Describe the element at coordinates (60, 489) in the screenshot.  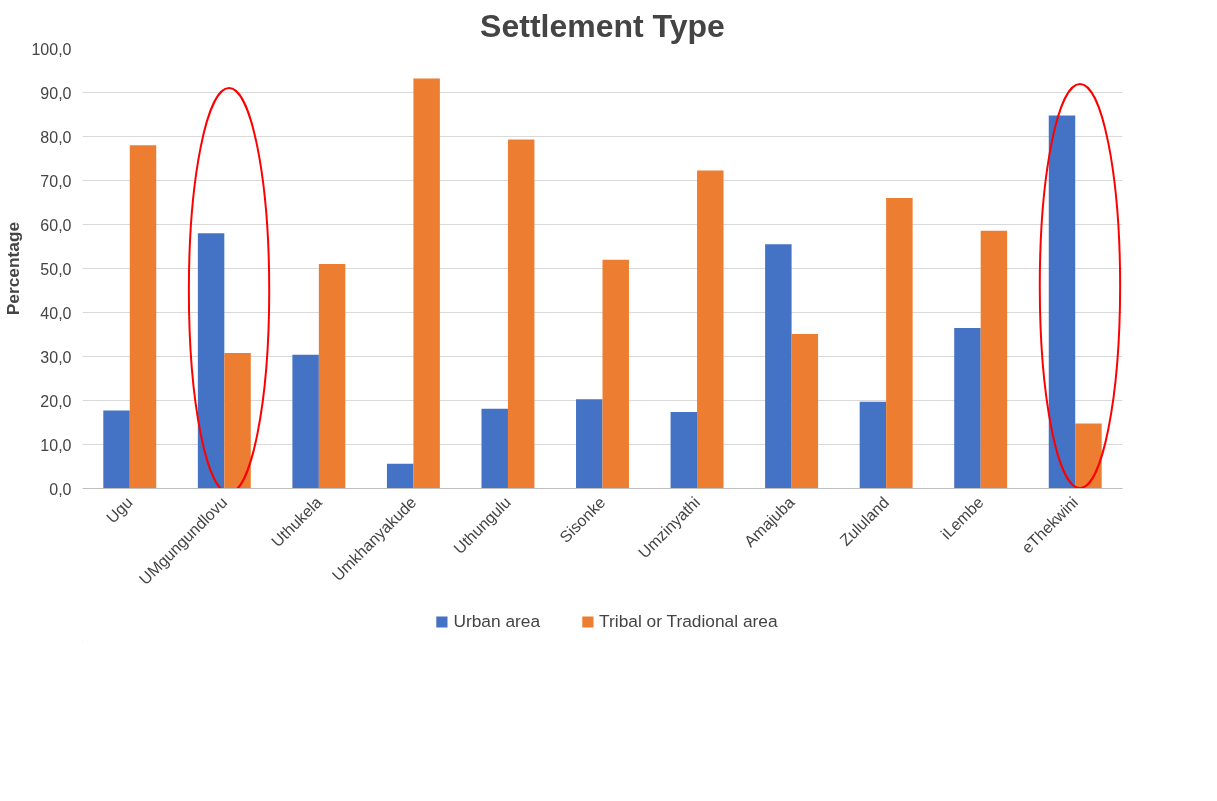
I see `y-tick-label: 0,0` at that location.